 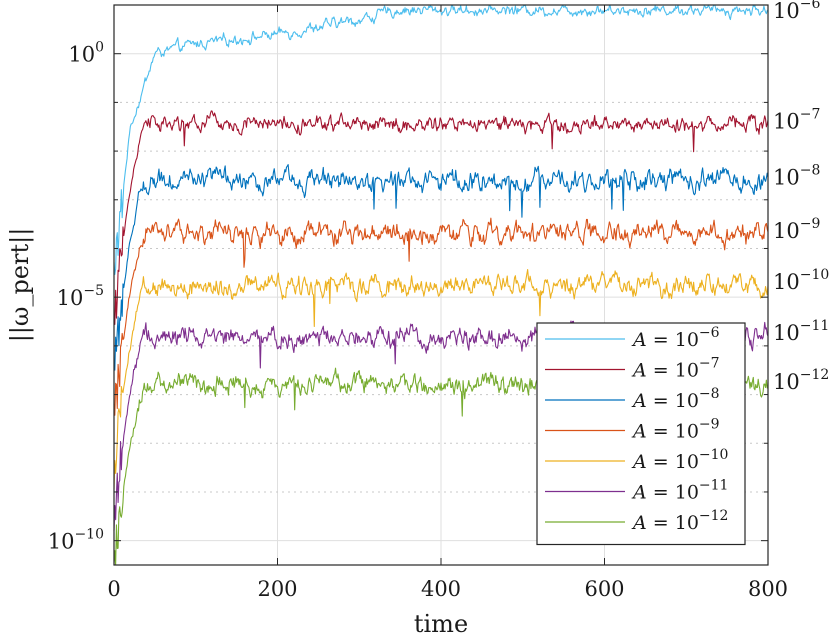 What do you see at coordinates (796, 119) in the screenshot?
I see `amplitude-label: 10−7` at bounding box center [796, 119].